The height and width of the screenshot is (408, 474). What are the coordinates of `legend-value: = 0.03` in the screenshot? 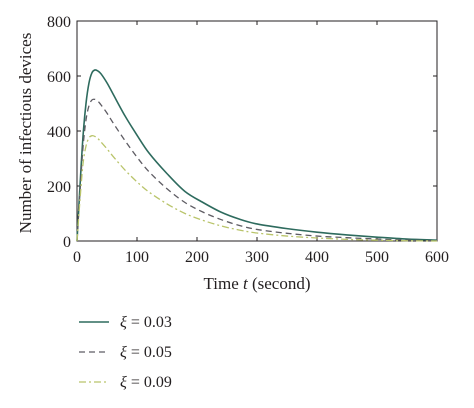 It's located at (149, 322).